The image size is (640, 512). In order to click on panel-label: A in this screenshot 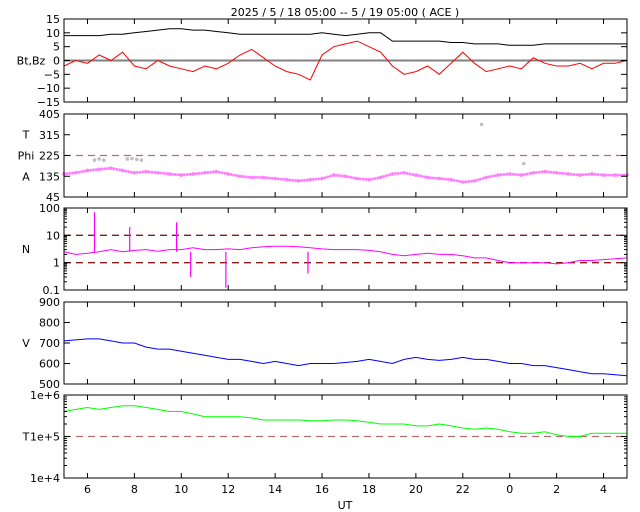, I will do `click(26, 177)`.